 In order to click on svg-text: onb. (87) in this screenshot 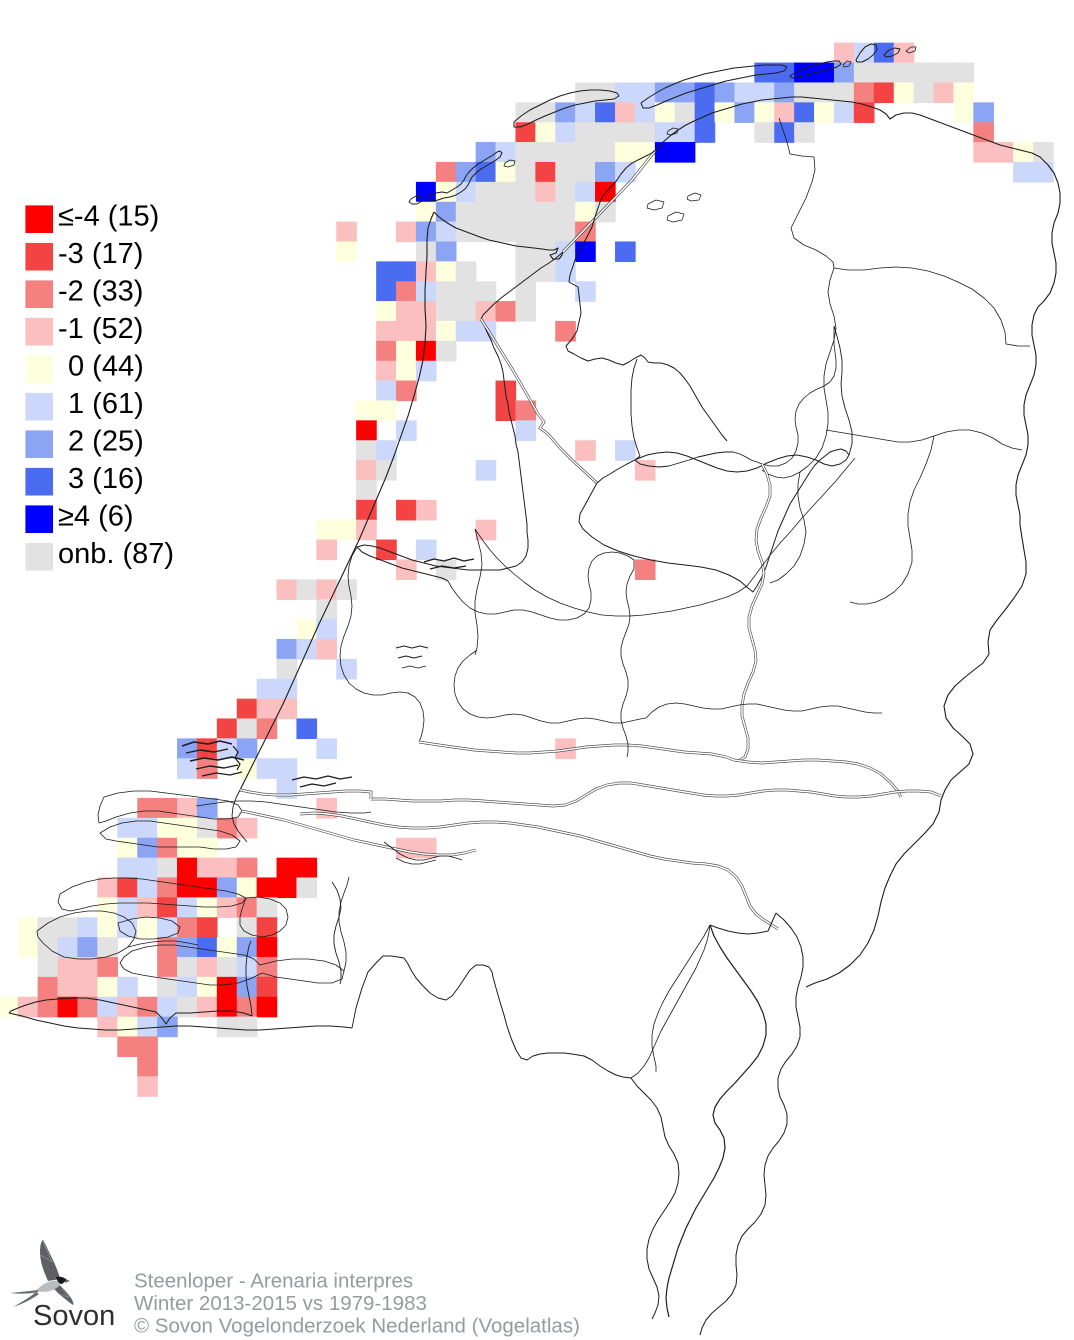, I will do `click(116, 554)`.